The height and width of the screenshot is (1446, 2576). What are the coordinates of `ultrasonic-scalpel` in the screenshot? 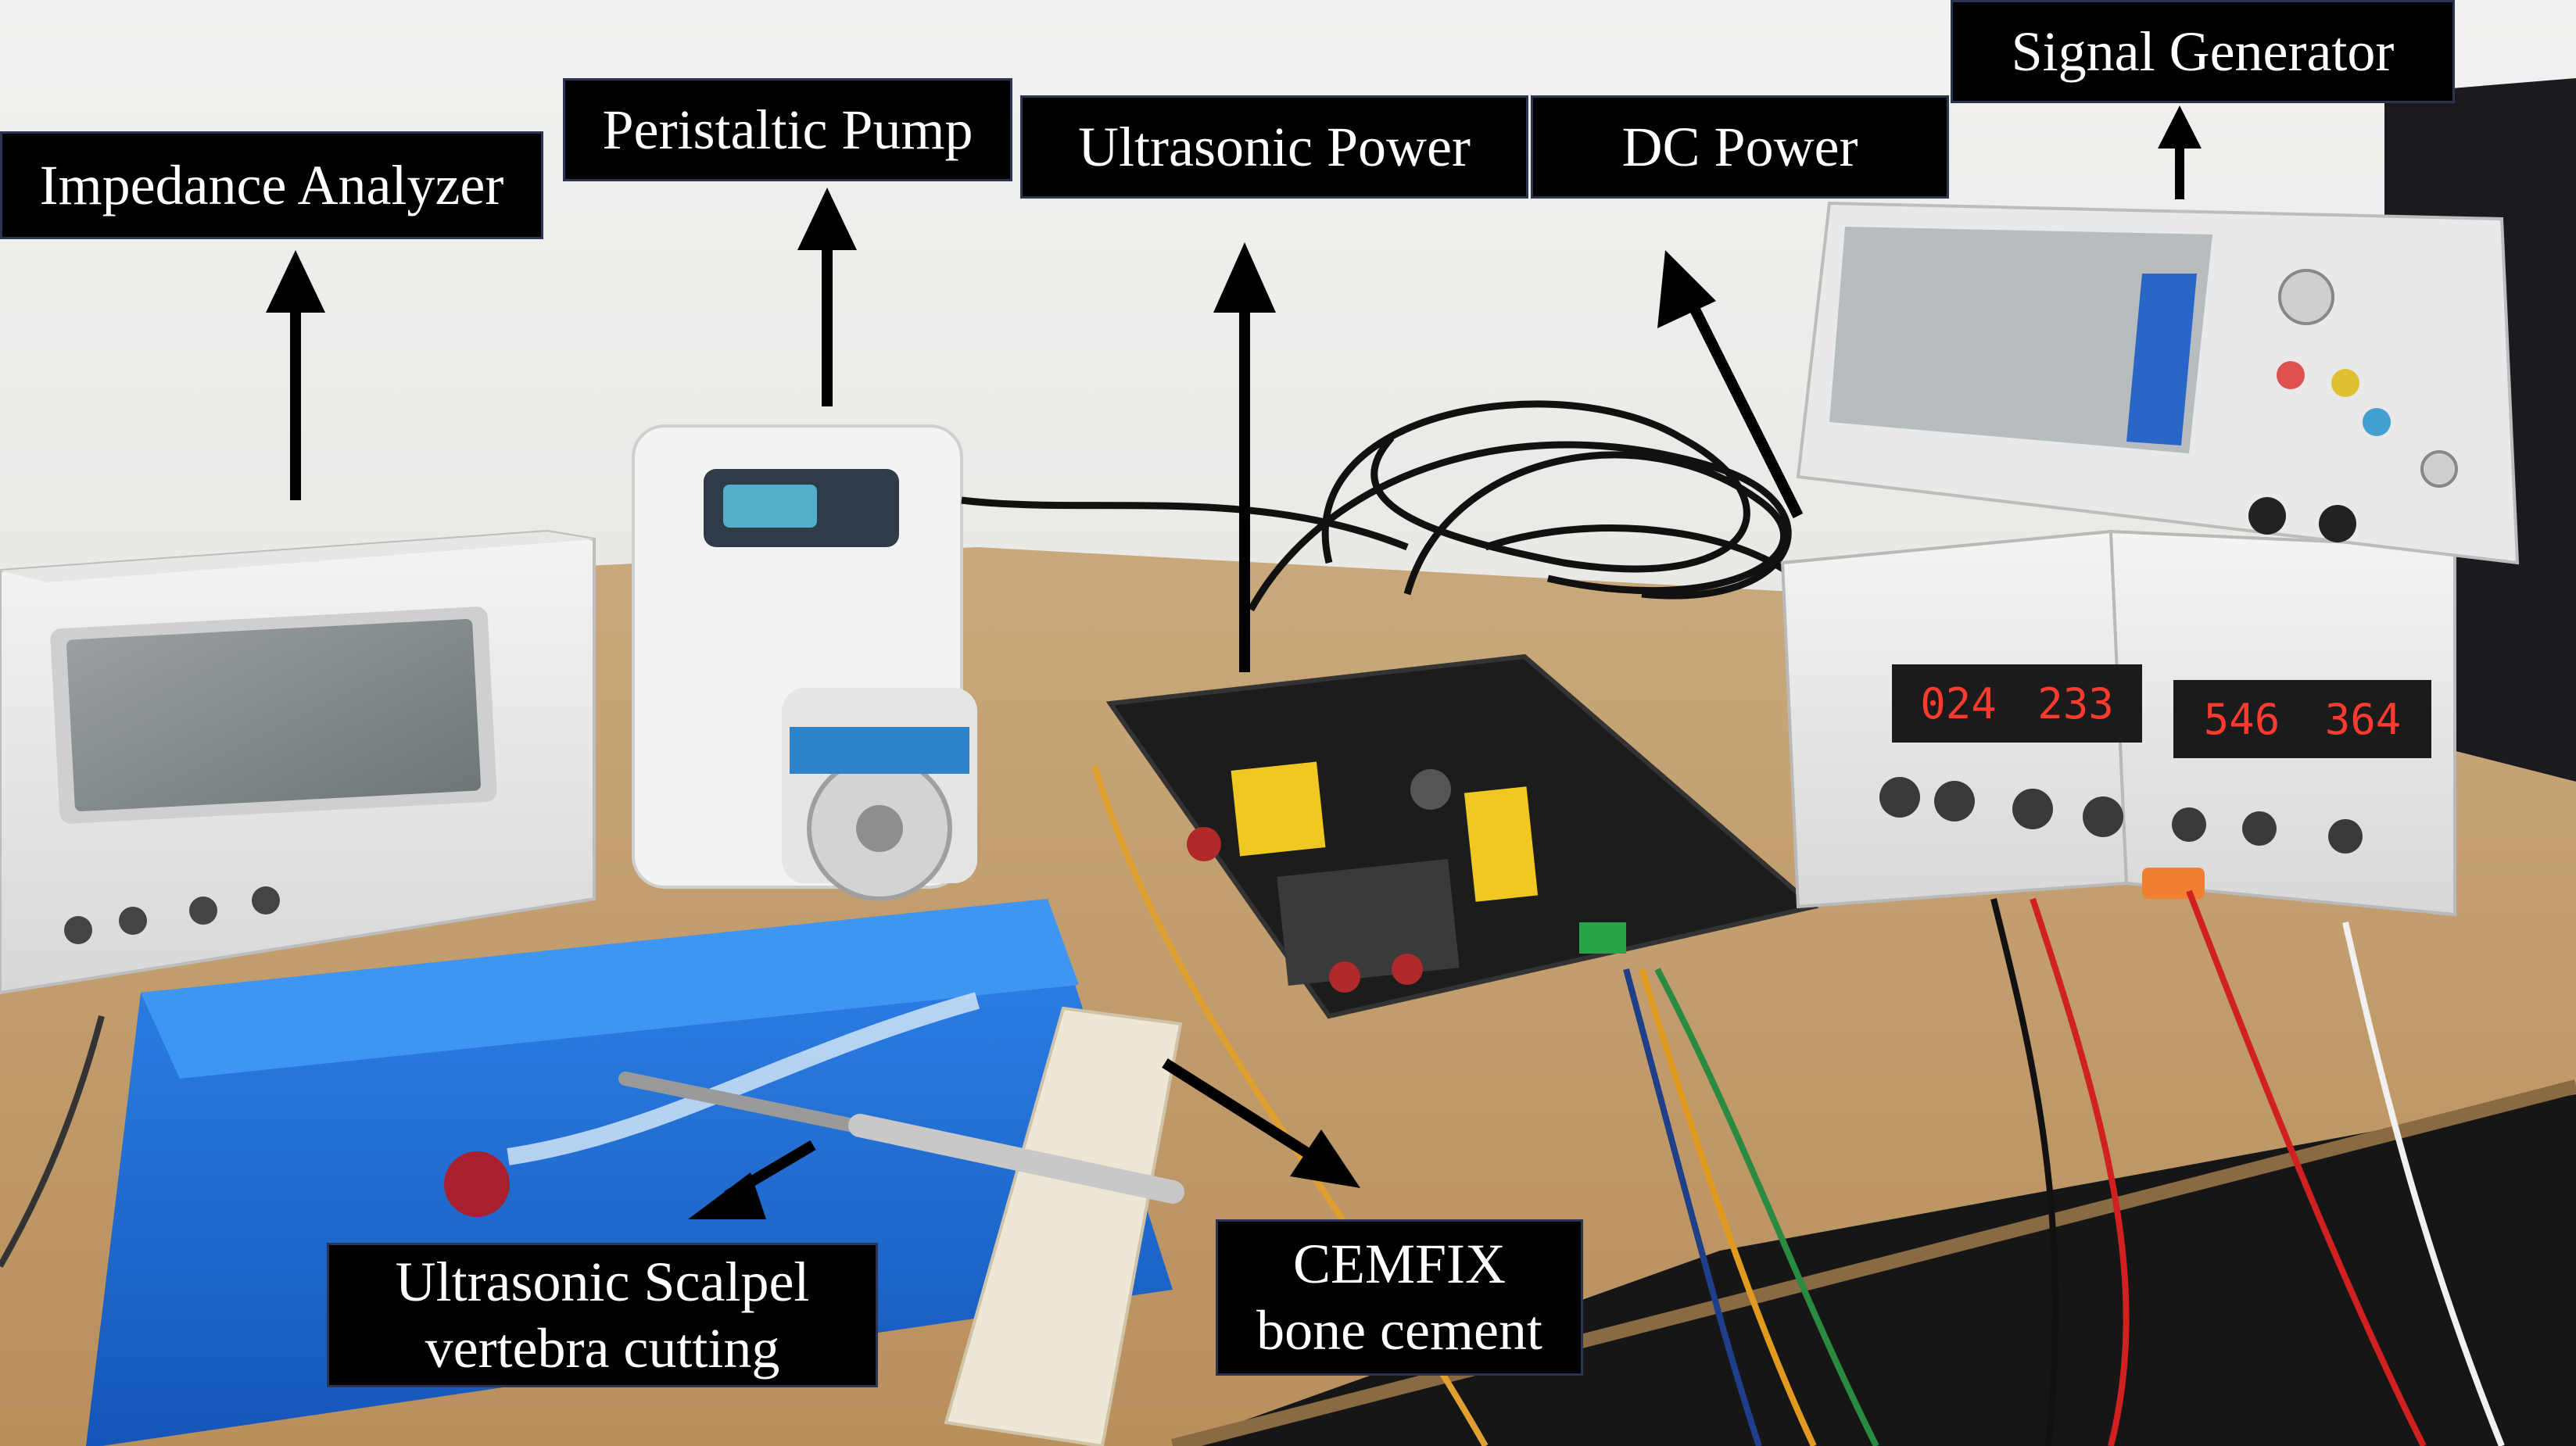 It's located at (901, 1138).